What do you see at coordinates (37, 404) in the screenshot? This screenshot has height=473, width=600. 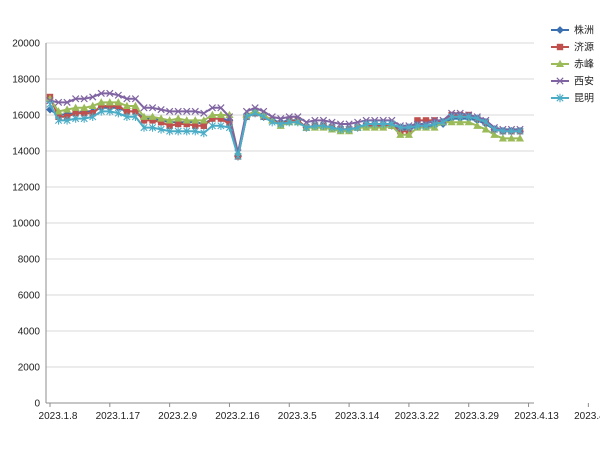 I see `y-tick-label: 0` at bounding box center [37, 404].